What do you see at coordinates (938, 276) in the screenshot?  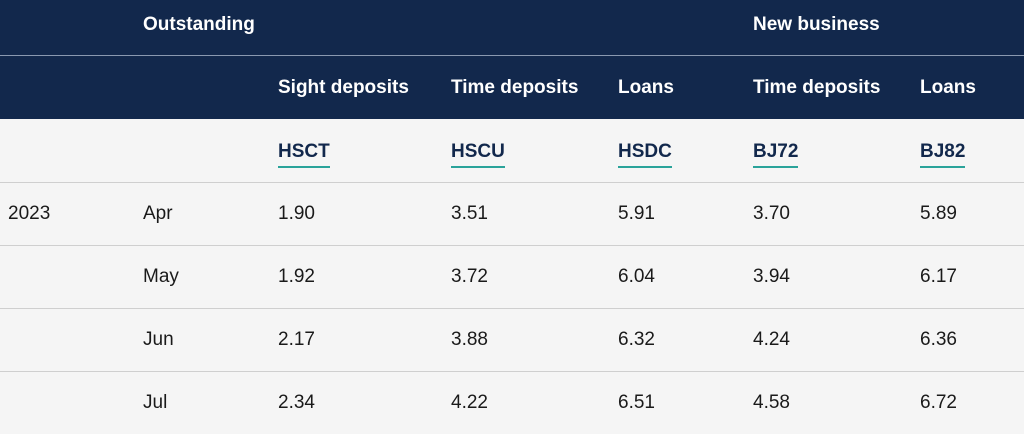 I see `value-cell: 6.17` at bounding box center [938, 276].